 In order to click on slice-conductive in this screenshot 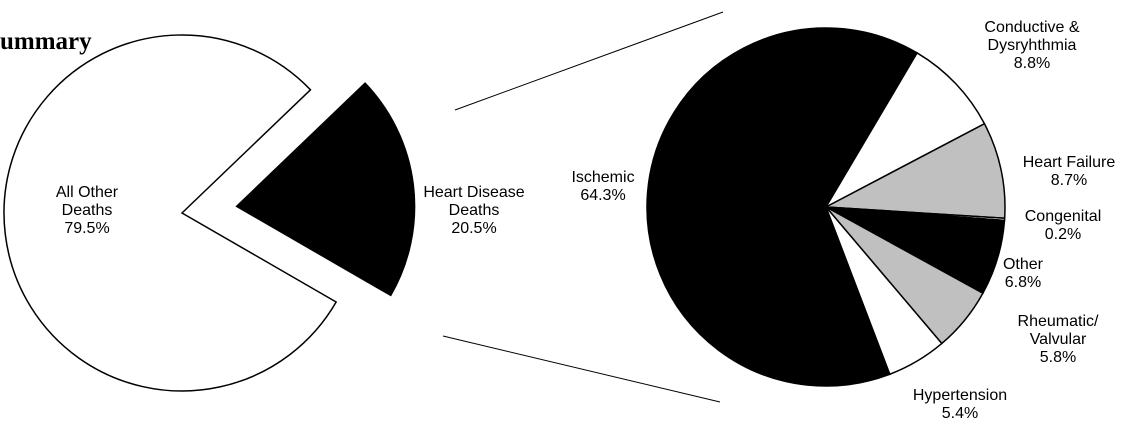, I will do `click(905, 130)`.